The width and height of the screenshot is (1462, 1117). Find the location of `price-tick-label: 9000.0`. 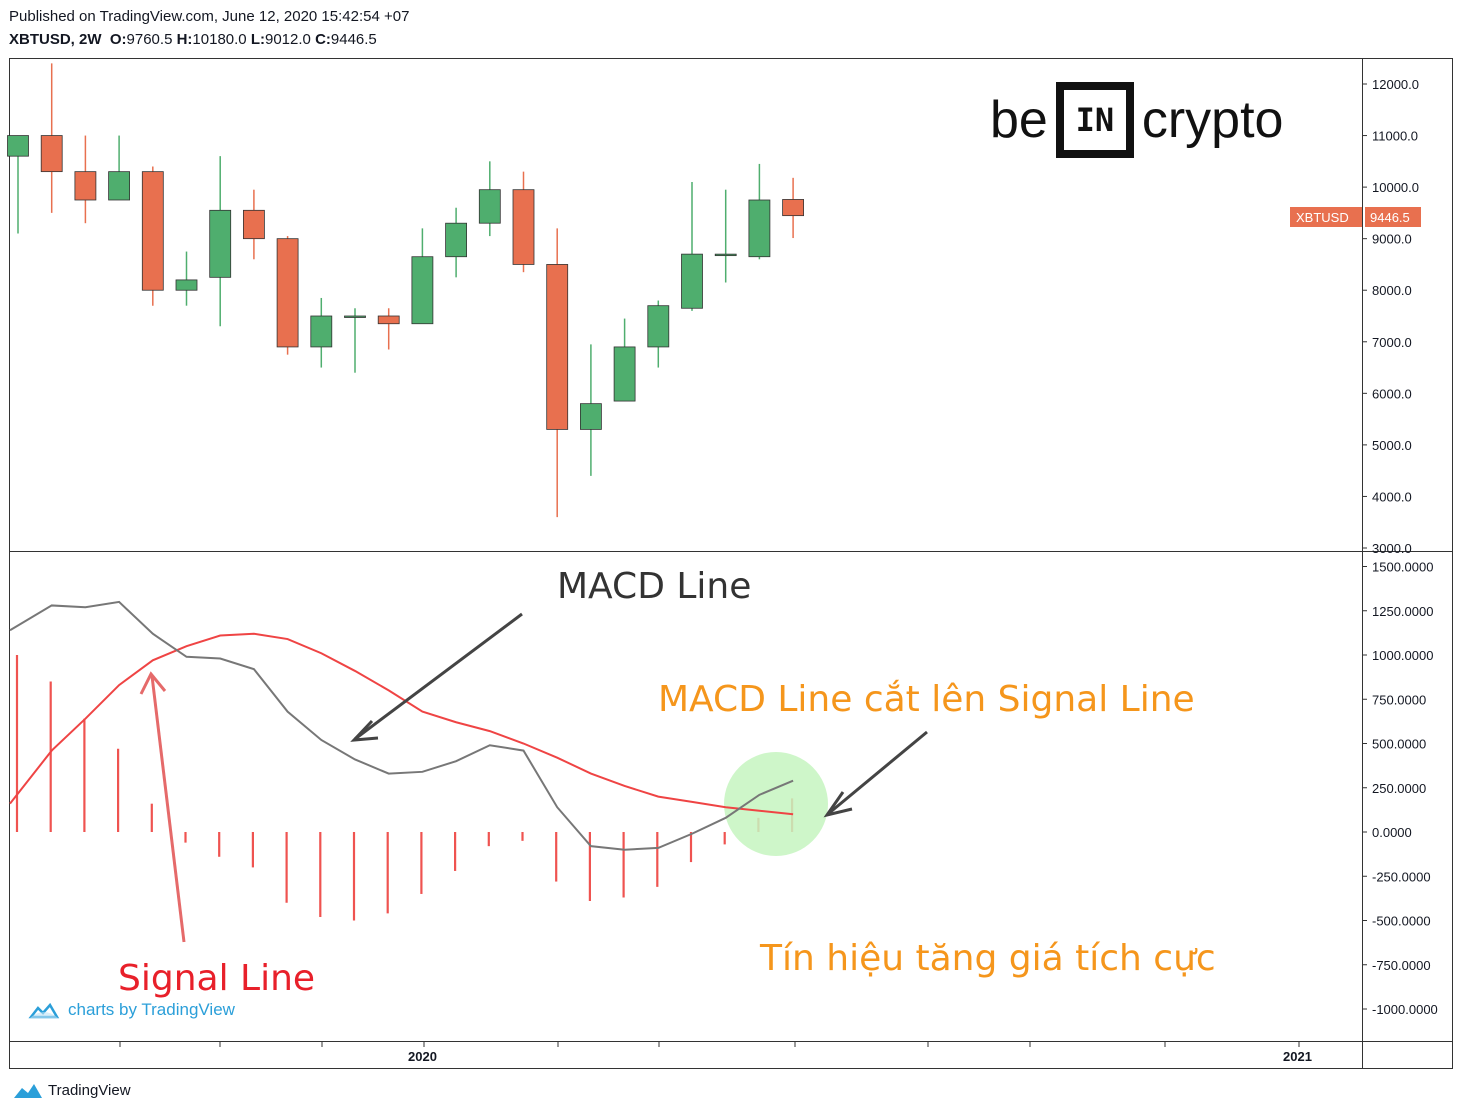

price-tick-label: 9000.0 is located at coordinates (1392, 239).